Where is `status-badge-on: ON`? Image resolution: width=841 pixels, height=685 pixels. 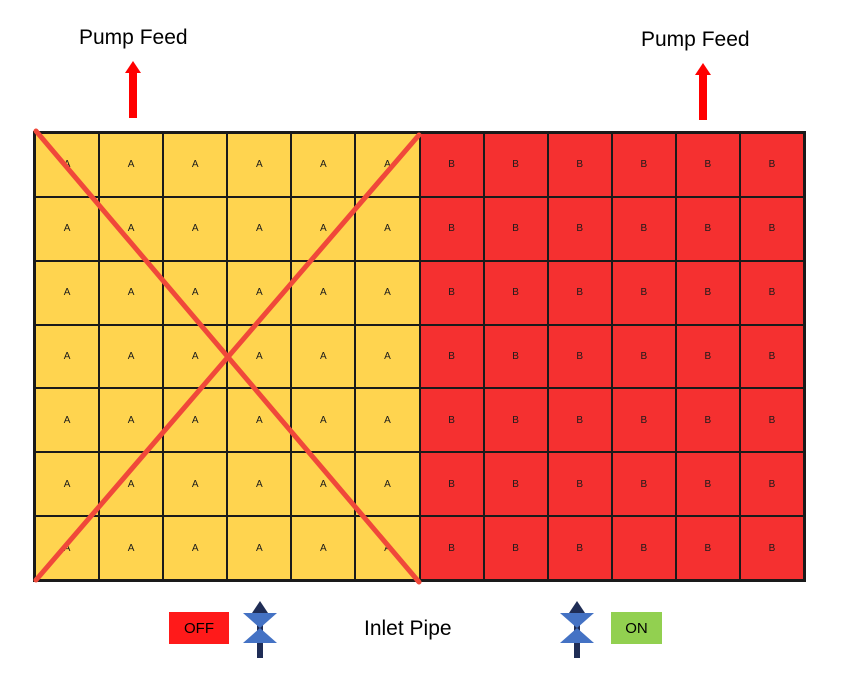
status-badge-on: ON is located at coordinates (636, 628).